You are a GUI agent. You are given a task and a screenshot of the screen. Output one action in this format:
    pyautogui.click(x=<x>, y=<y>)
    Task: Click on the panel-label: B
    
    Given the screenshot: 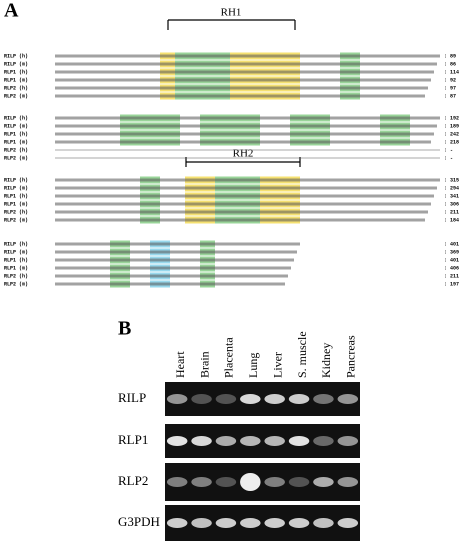 What is the action you would take?
    pyautogui.click(x=124, y=329)
    